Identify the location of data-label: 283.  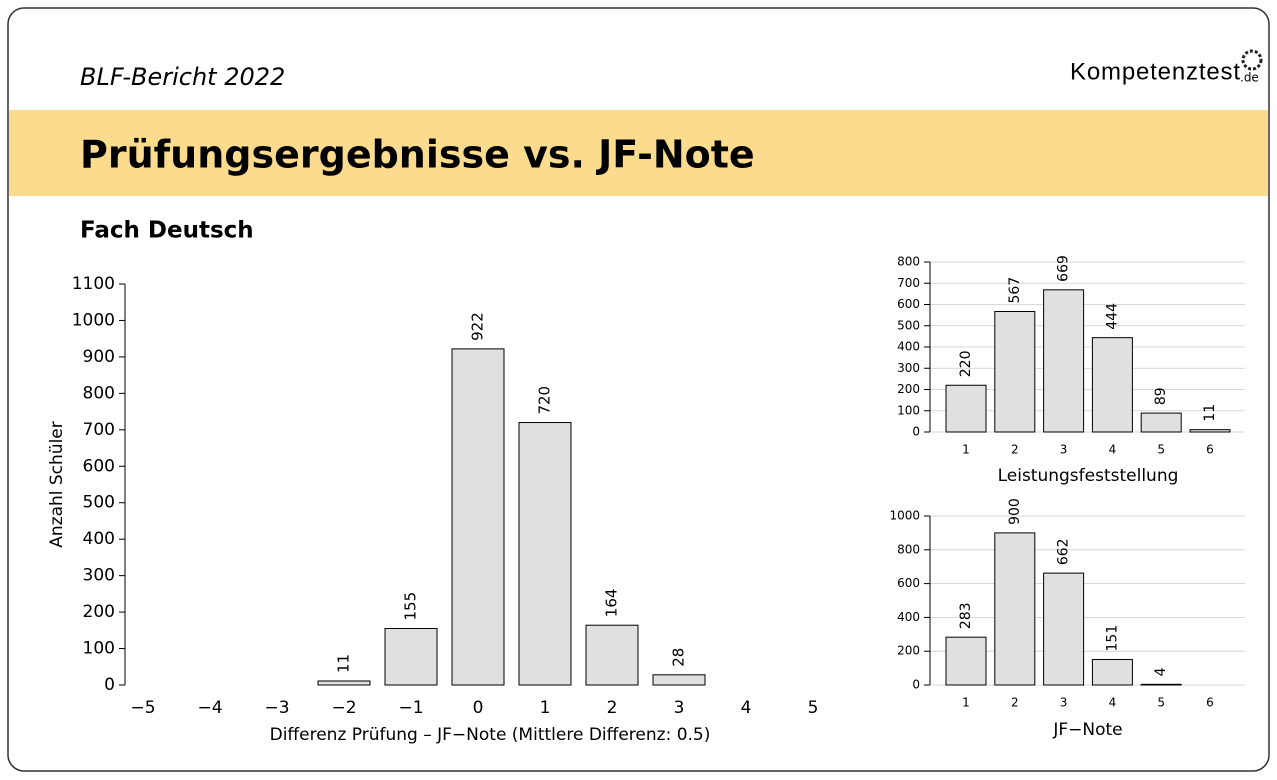
(966, 615).